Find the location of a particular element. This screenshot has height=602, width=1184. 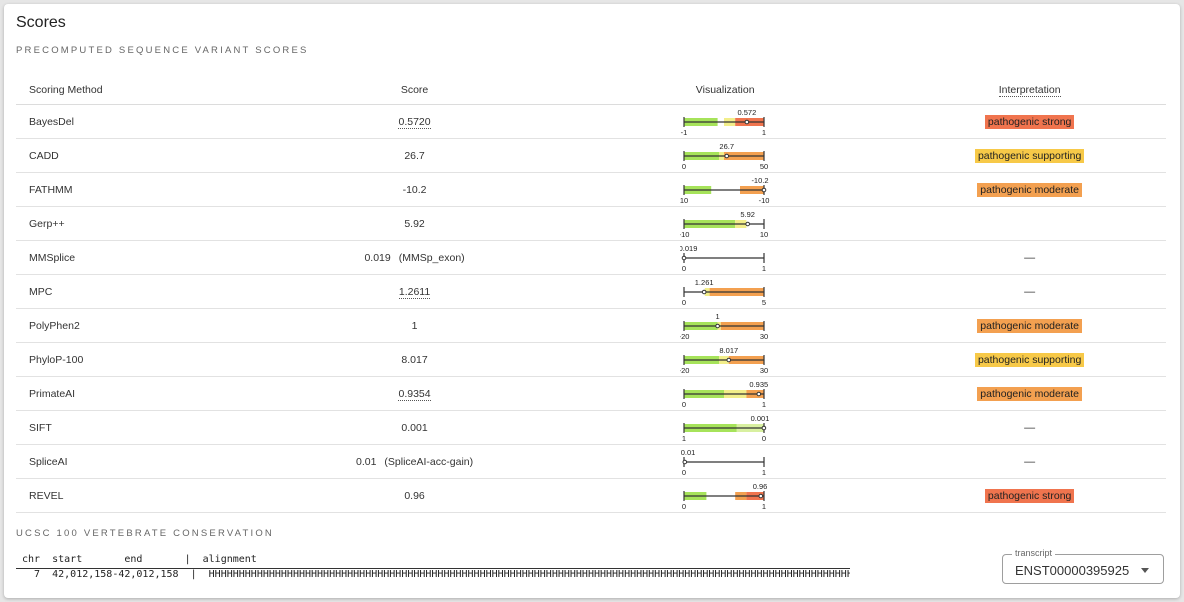

table-row: MPC 1.2611 1.261 0 5 — is located at coordinates (591, 291).